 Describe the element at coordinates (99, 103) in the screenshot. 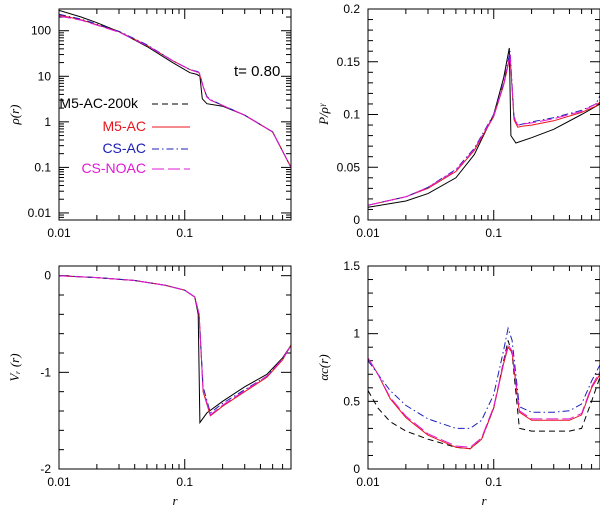

I see `legend-label: M5-AC-200k` at that location.